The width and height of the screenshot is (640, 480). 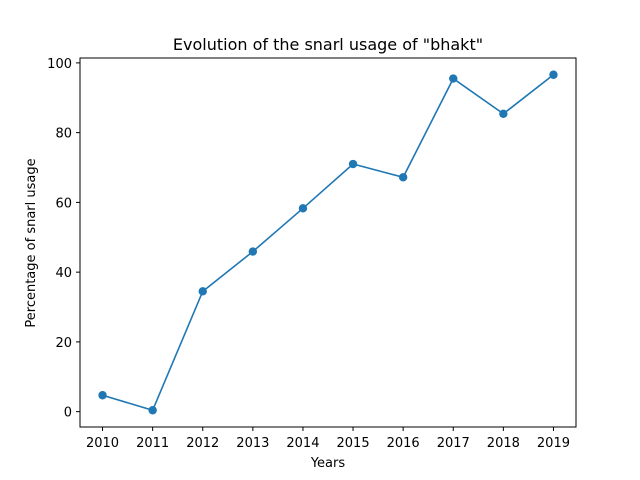 What do you see at coordinates (302, 443) in the screenshot?
I see `x-tick-label: 2014` at bounding box center [302, 443].